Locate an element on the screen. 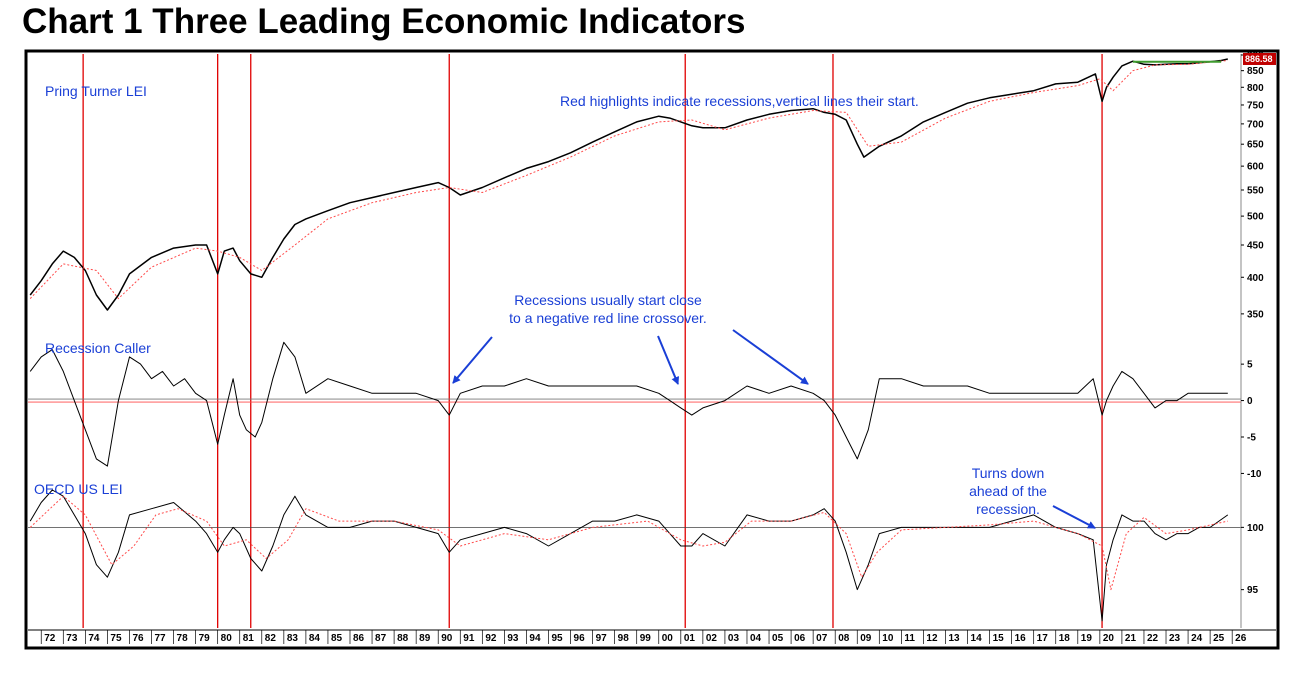 The width and height of the screenshot is (1312, 676). y-tick-label: 800 is located at coordinates (1255, 88).